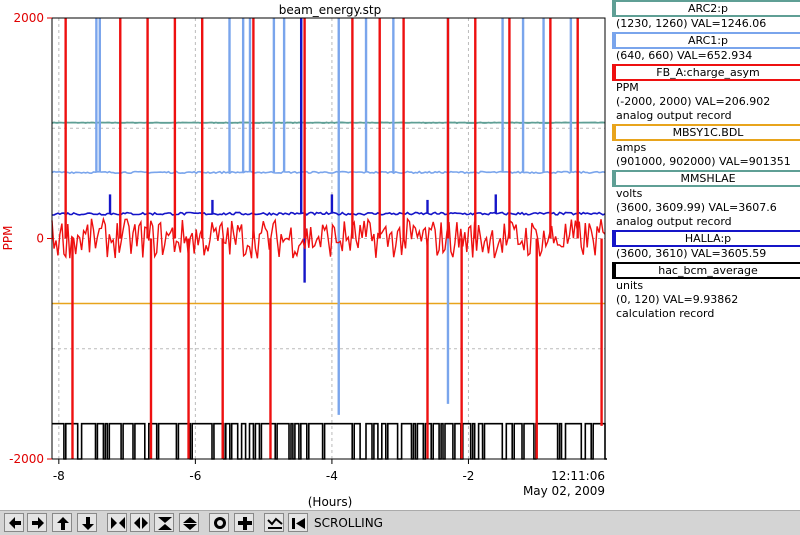 This screenshot has height=535, width=800. What do you see at coordinates (627, 87) in the screenshot?
I see `legend-detail: PPM` at bounding box center [627, 87].